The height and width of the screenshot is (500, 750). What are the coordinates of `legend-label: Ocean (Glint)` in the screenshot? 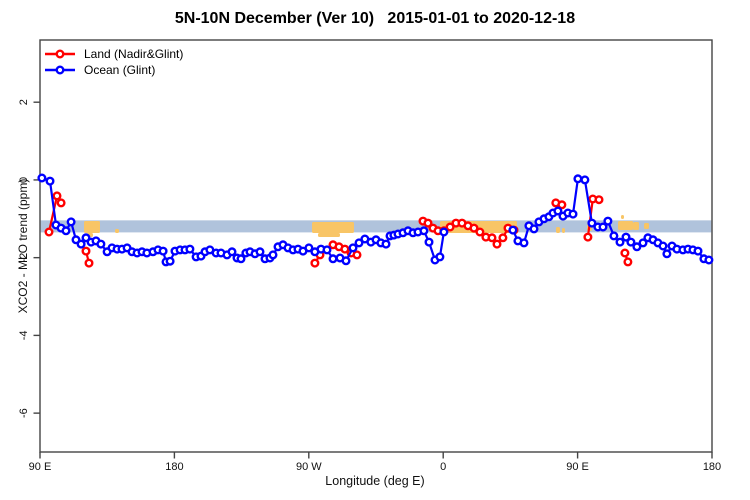 It's located at (120, 70).